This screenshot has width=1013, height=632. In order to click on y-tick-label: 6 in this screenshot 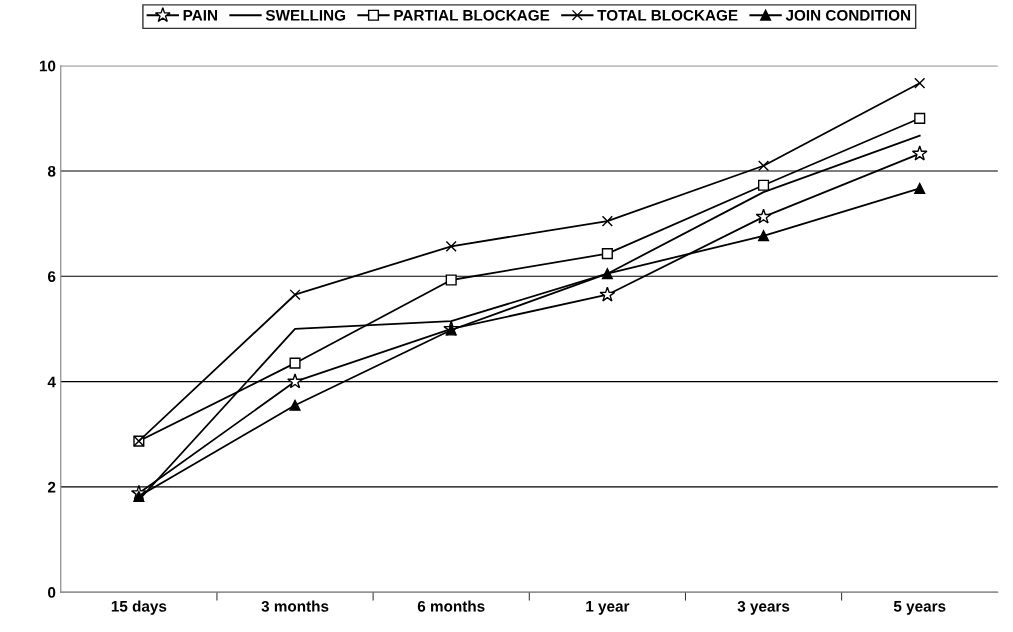, I will do `click(51, 276)`.